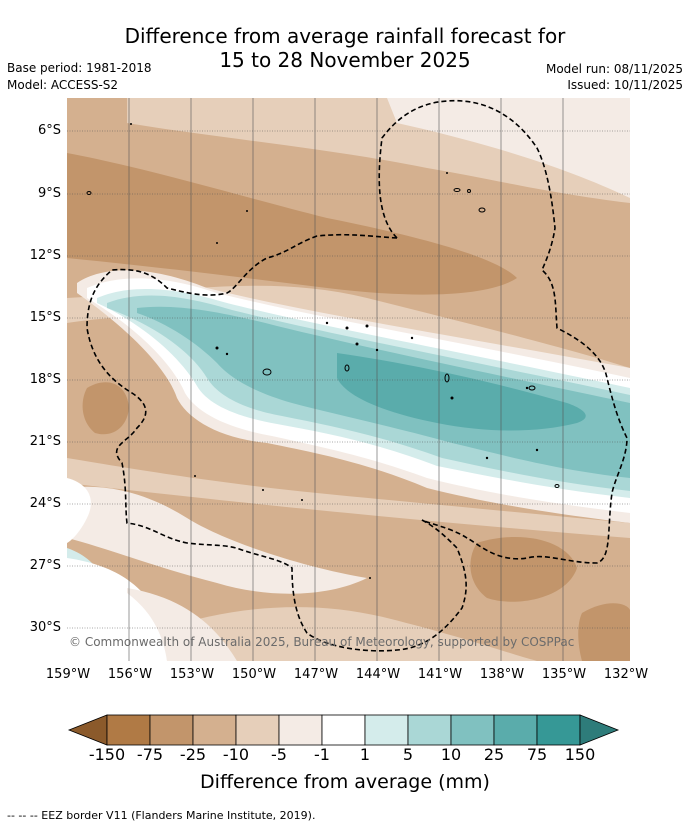 The width and height of the screenshot is (690, 827). I want to click on colorbar-label: -75, so click(150, 754).